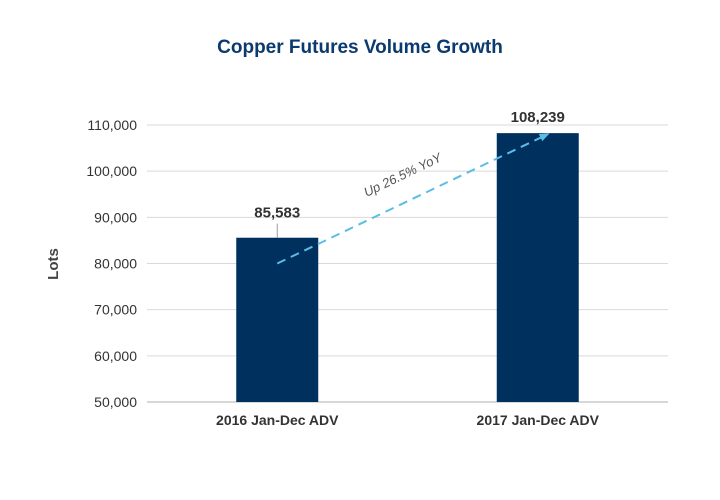 The height and width of the screenshot is (500, 720). I want to click on y-tick-label: 110,000, so click(112, 125).